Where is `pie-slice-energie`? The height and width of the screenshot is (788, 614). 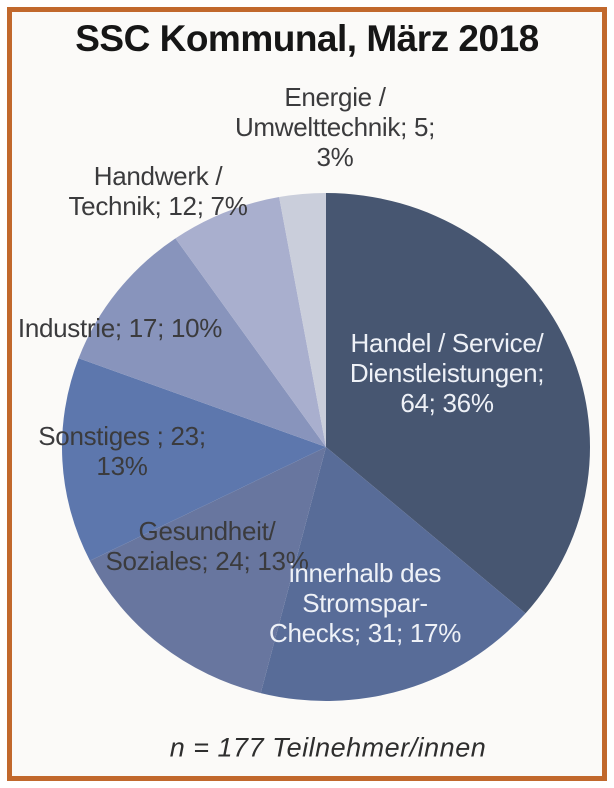 pie-slice-energie is located at coordinates (302, 320).